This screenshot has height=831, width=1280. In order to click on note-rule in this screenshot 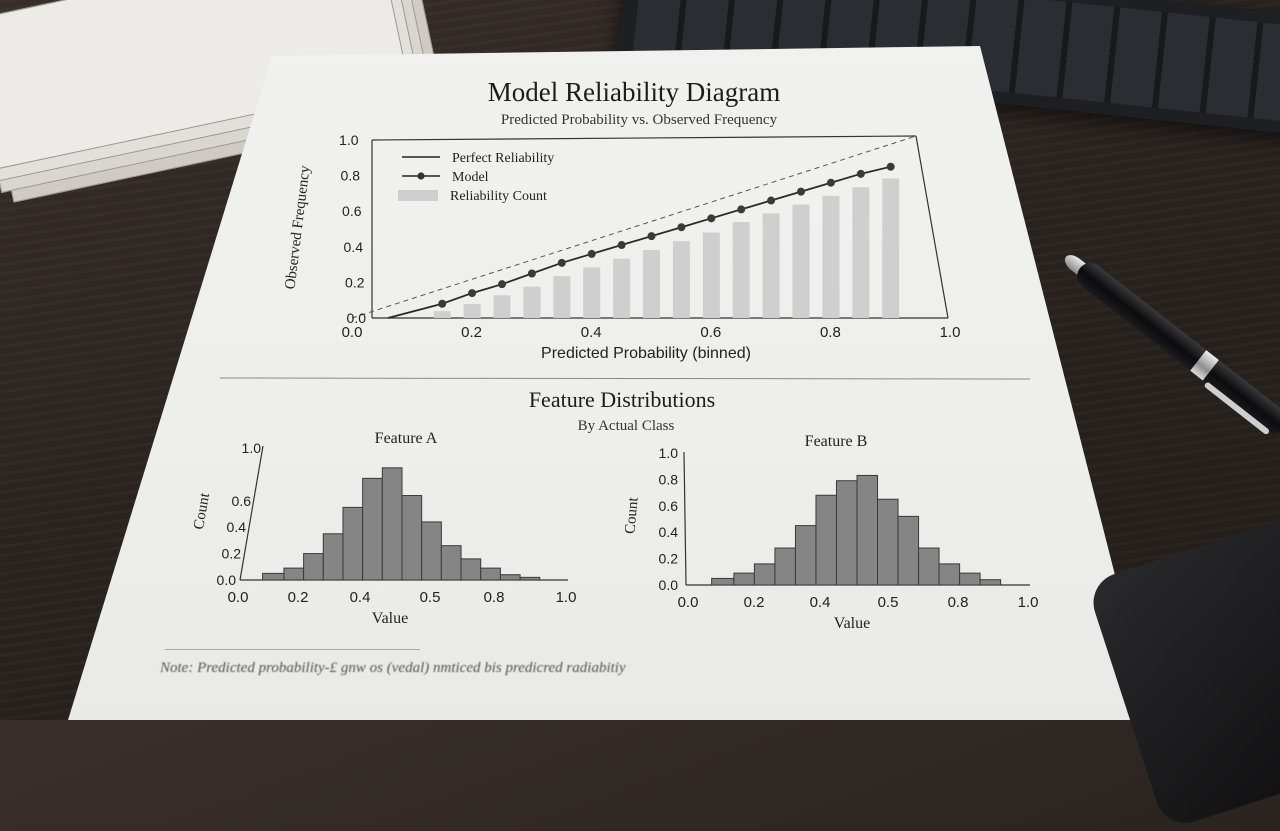, I will do `click(292, 649)`.